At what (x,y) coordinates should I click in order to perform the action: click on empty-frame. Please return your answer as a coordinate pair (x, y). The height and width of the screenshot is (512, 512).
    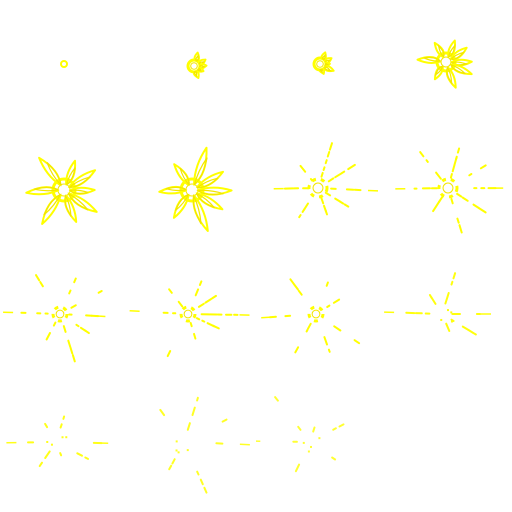
    Looking at the image, I should click on (448, 448).